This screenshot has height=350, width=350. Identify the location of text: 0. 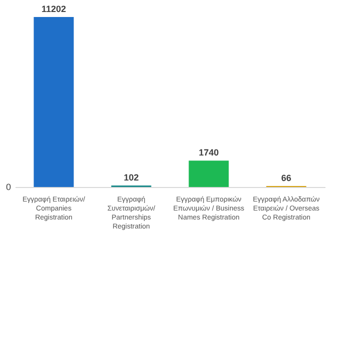
(8, 187).